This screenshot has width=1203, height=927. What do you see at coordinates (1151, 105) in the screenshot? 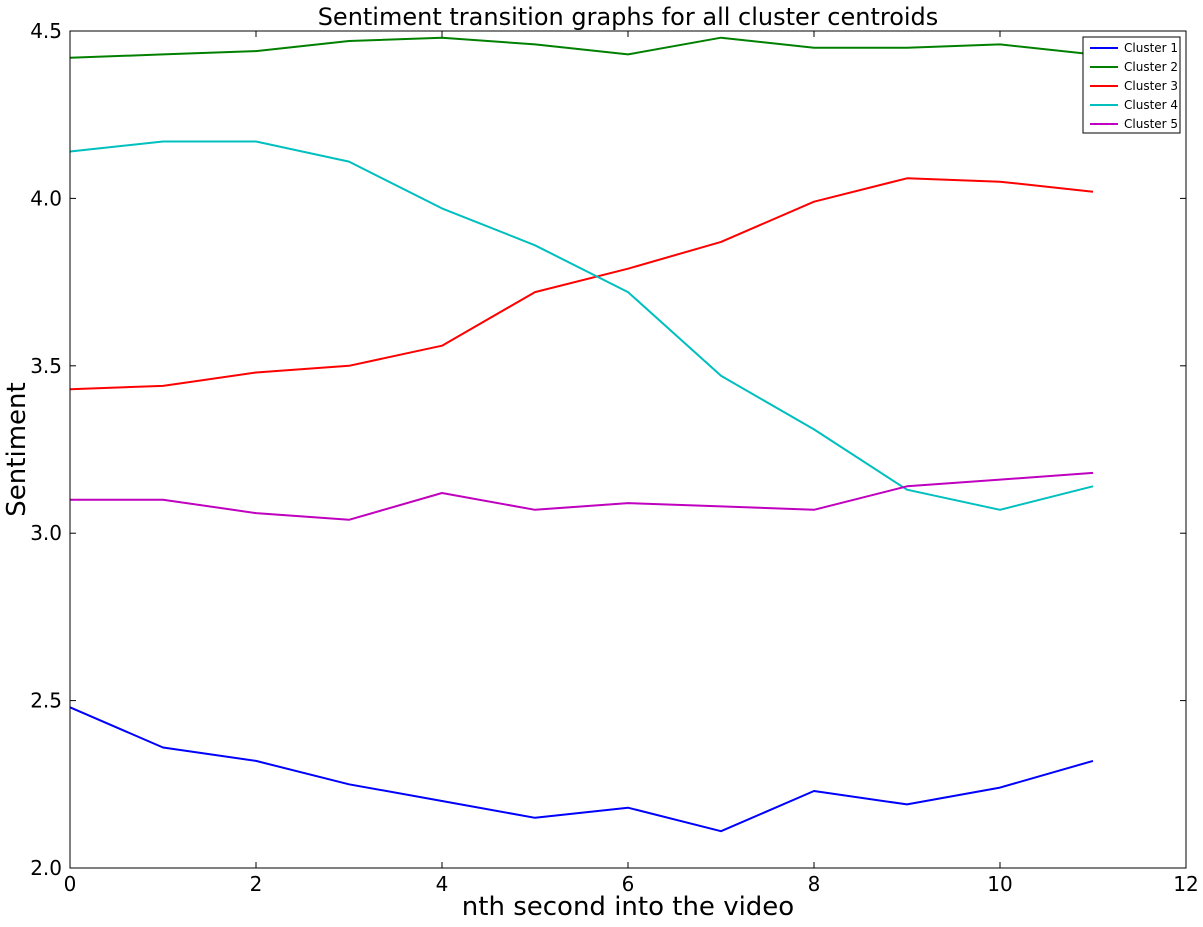
I see `legend-label-cluster-4: Cluster 4` at bounding box center [1151, 105].